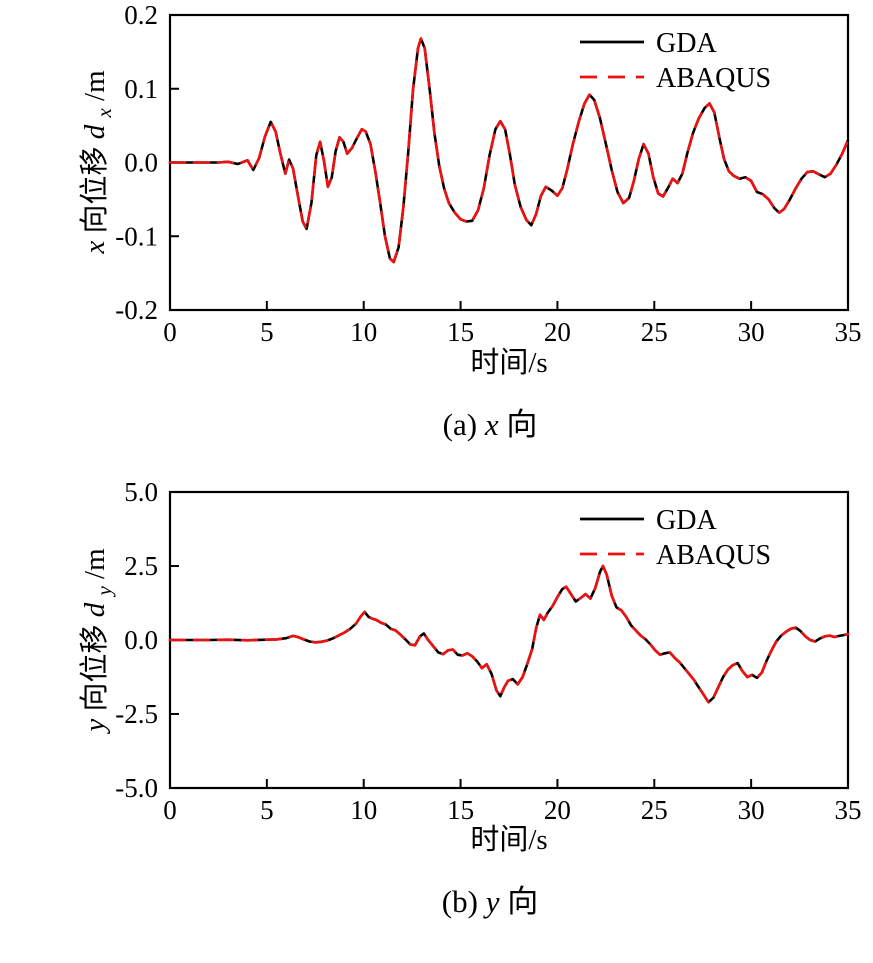 The image size is (873, 963). Describe the element at coordinates (98, 162) in the screenshot. I see `y-axis-label-a: x 向位移 d x /m` at that location.